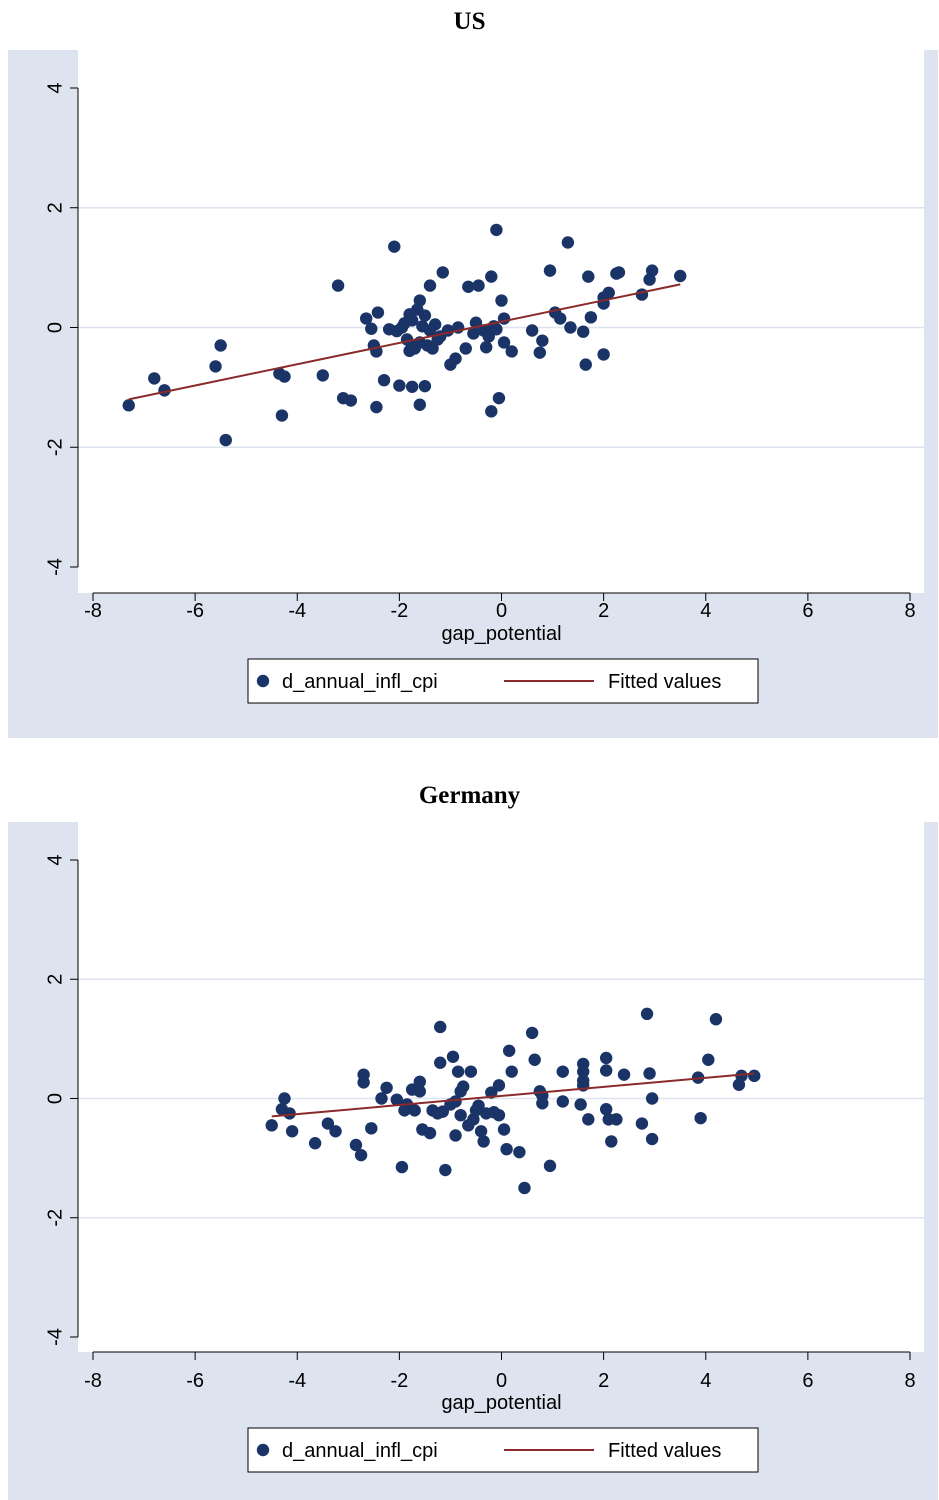 This screenshot has width=939, height=1500. Describe the element at coordinates (55, 567) in the screenshot. I see `y-tick-label: -4` at that location.